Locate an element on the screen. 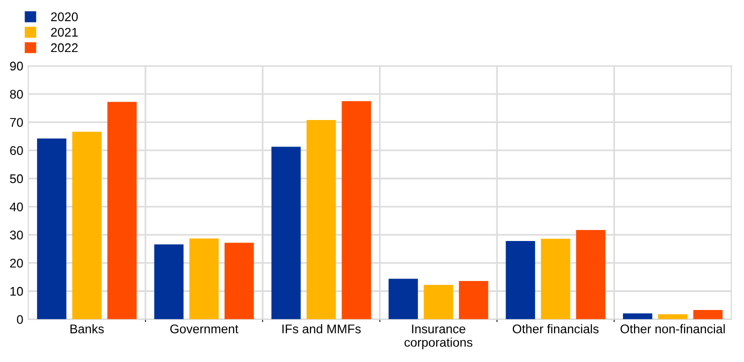 The width and height of the screenshot is (744, 362). y-tick-label: 80 is located at coordinates (16, 94).